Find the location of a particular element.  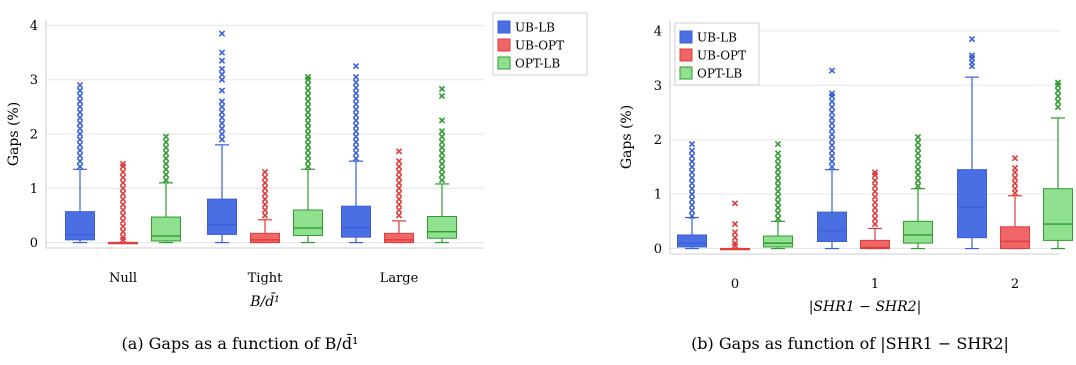

box-opt-lb-large is located at coordinates (442, 164).